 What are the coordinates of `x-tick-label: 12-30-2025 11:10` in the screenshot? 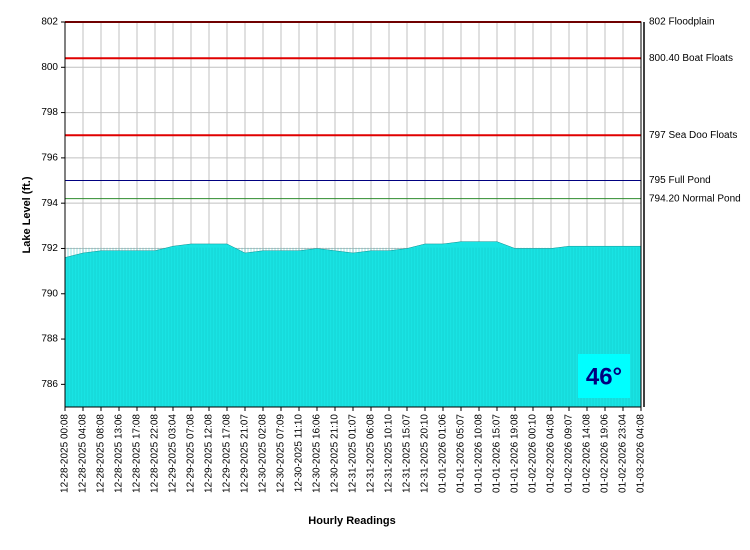 It's located at (299, 453).